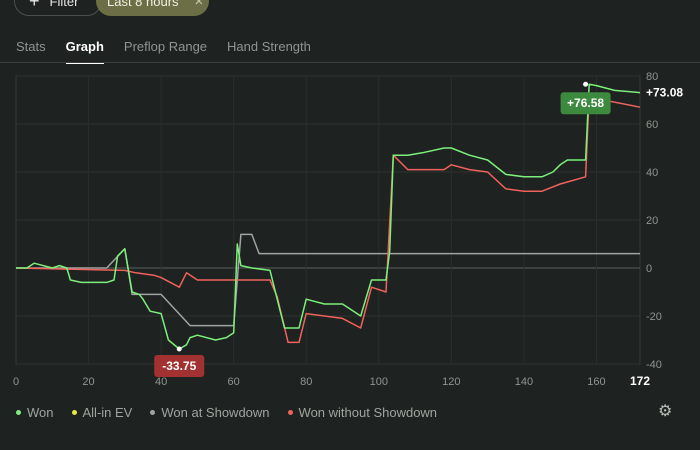  I want to click on legend-label: All-in EV, so click(107, 412).